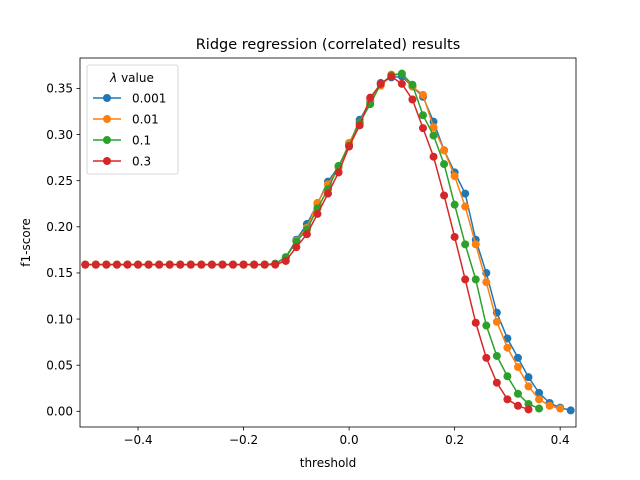  Describe the element at coordinates (560, 440) in the screenshot. I see `x-tick-label: 0.4` at that location.